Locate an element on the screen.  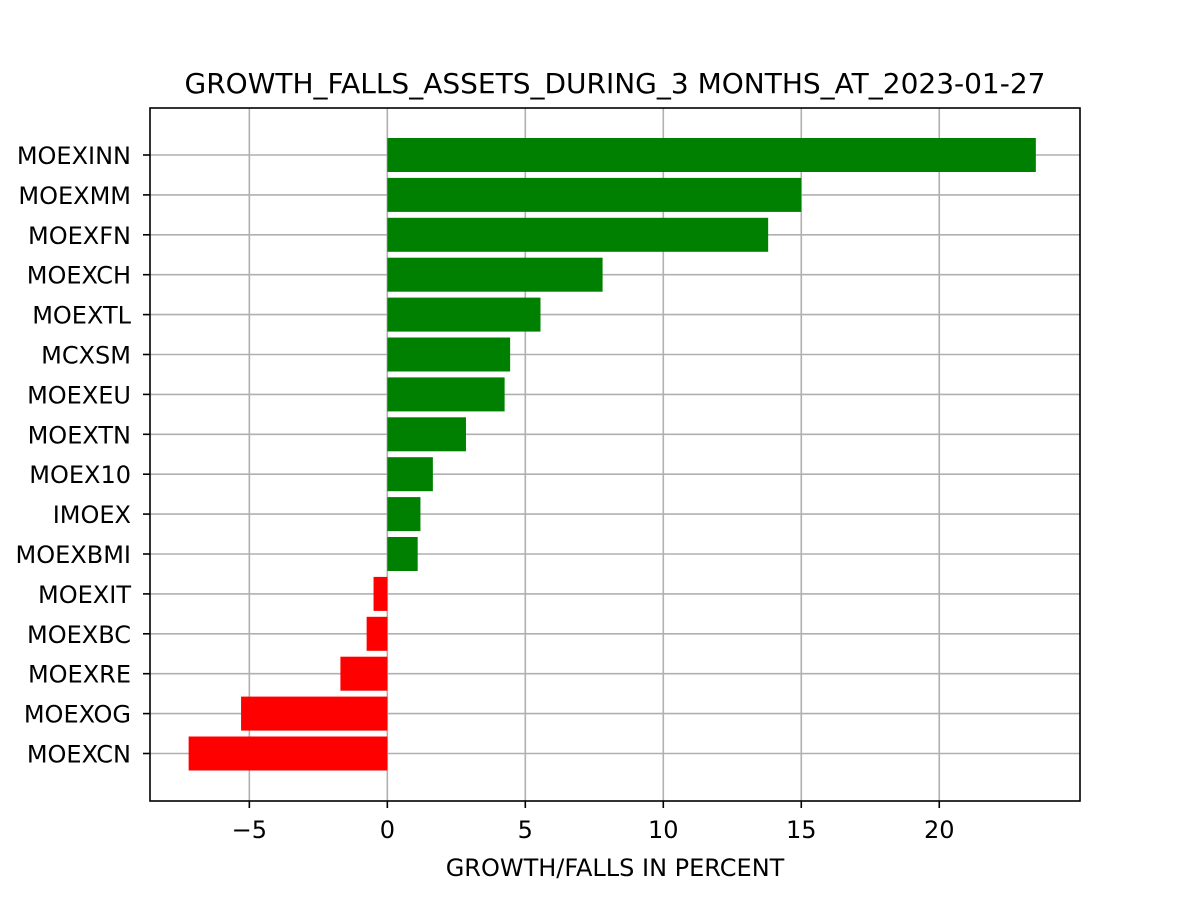
y-tick-label-moex10: MOEX10 is located at coordinates (80, 475).